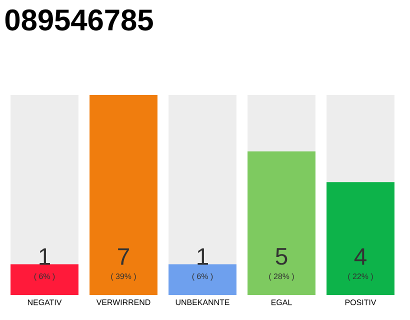 The width and height of the screenshot is (410, 320). What do you see at coordinates (360, 256) in the screenshot?
I see `annotation: 4` at bounding box center [360, 256].